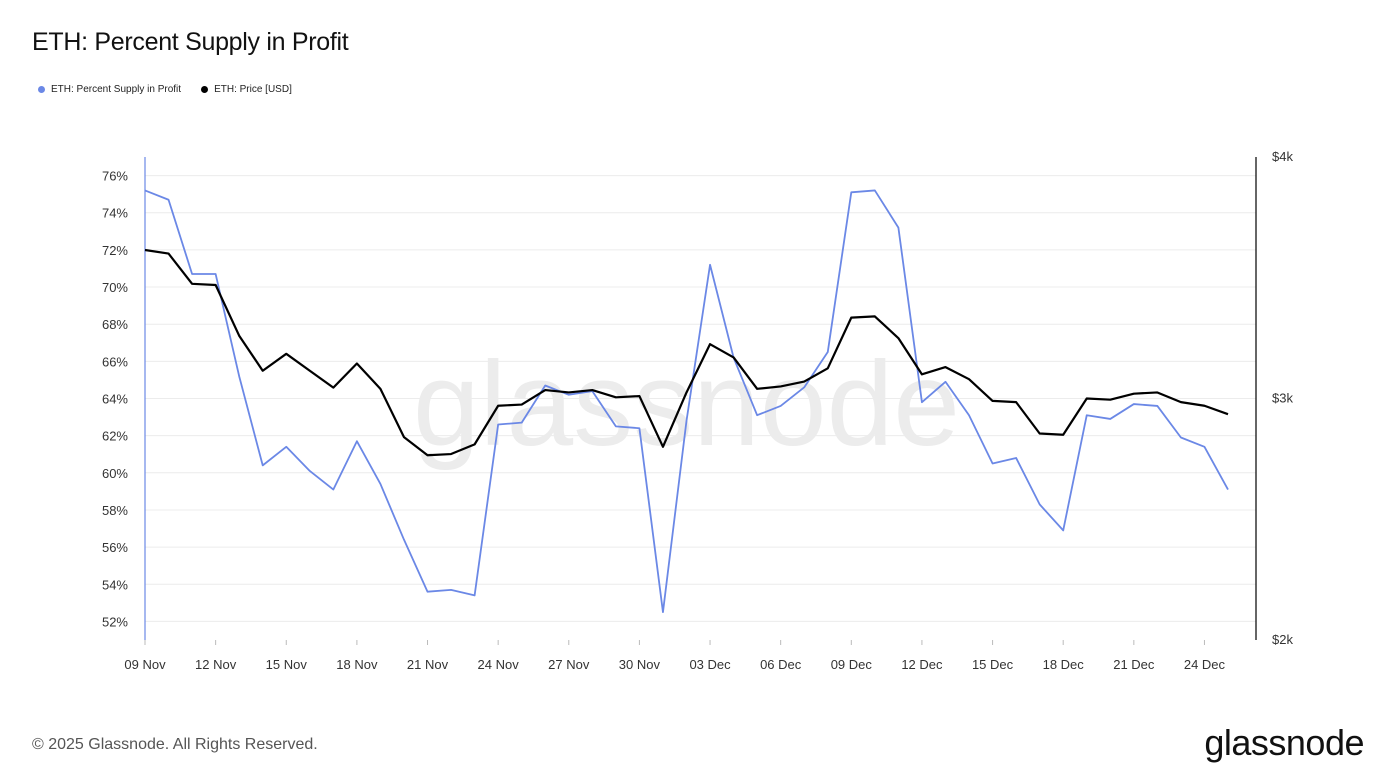 The height and width of the screenshot is (783, 1398). Describe the element at coordinates (115, 287) in the screenshot. I see `y-left-tick-label: 70%` at that location.